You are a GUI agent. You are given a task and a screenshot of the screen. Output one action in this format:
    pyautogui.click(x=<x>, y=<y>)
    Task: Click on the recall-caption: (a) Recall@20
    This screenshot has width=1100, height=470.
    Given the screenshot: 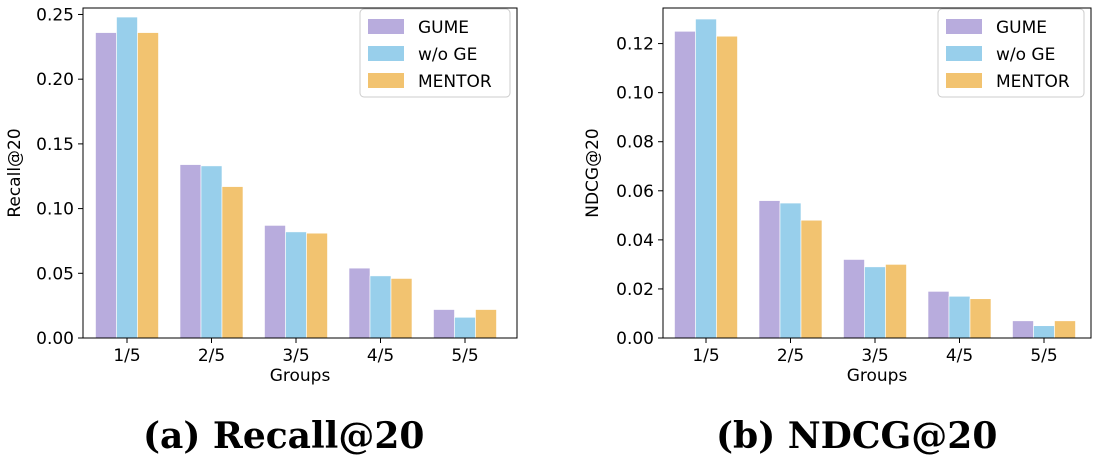 What is the action you would take?
    pyautogui.click(x=284, y=436)
    